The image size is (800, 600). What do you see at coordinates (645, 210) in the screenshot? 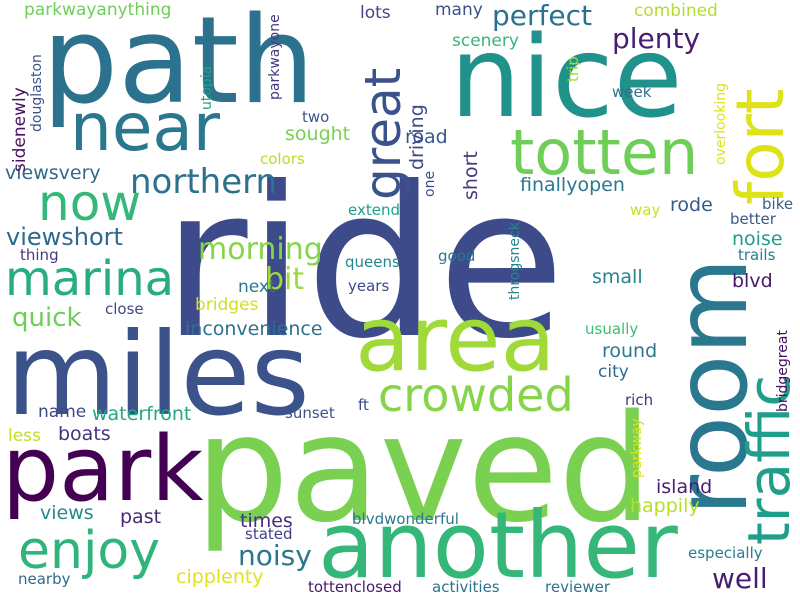
I see `word-way: way` at bounding box center [645, 210].